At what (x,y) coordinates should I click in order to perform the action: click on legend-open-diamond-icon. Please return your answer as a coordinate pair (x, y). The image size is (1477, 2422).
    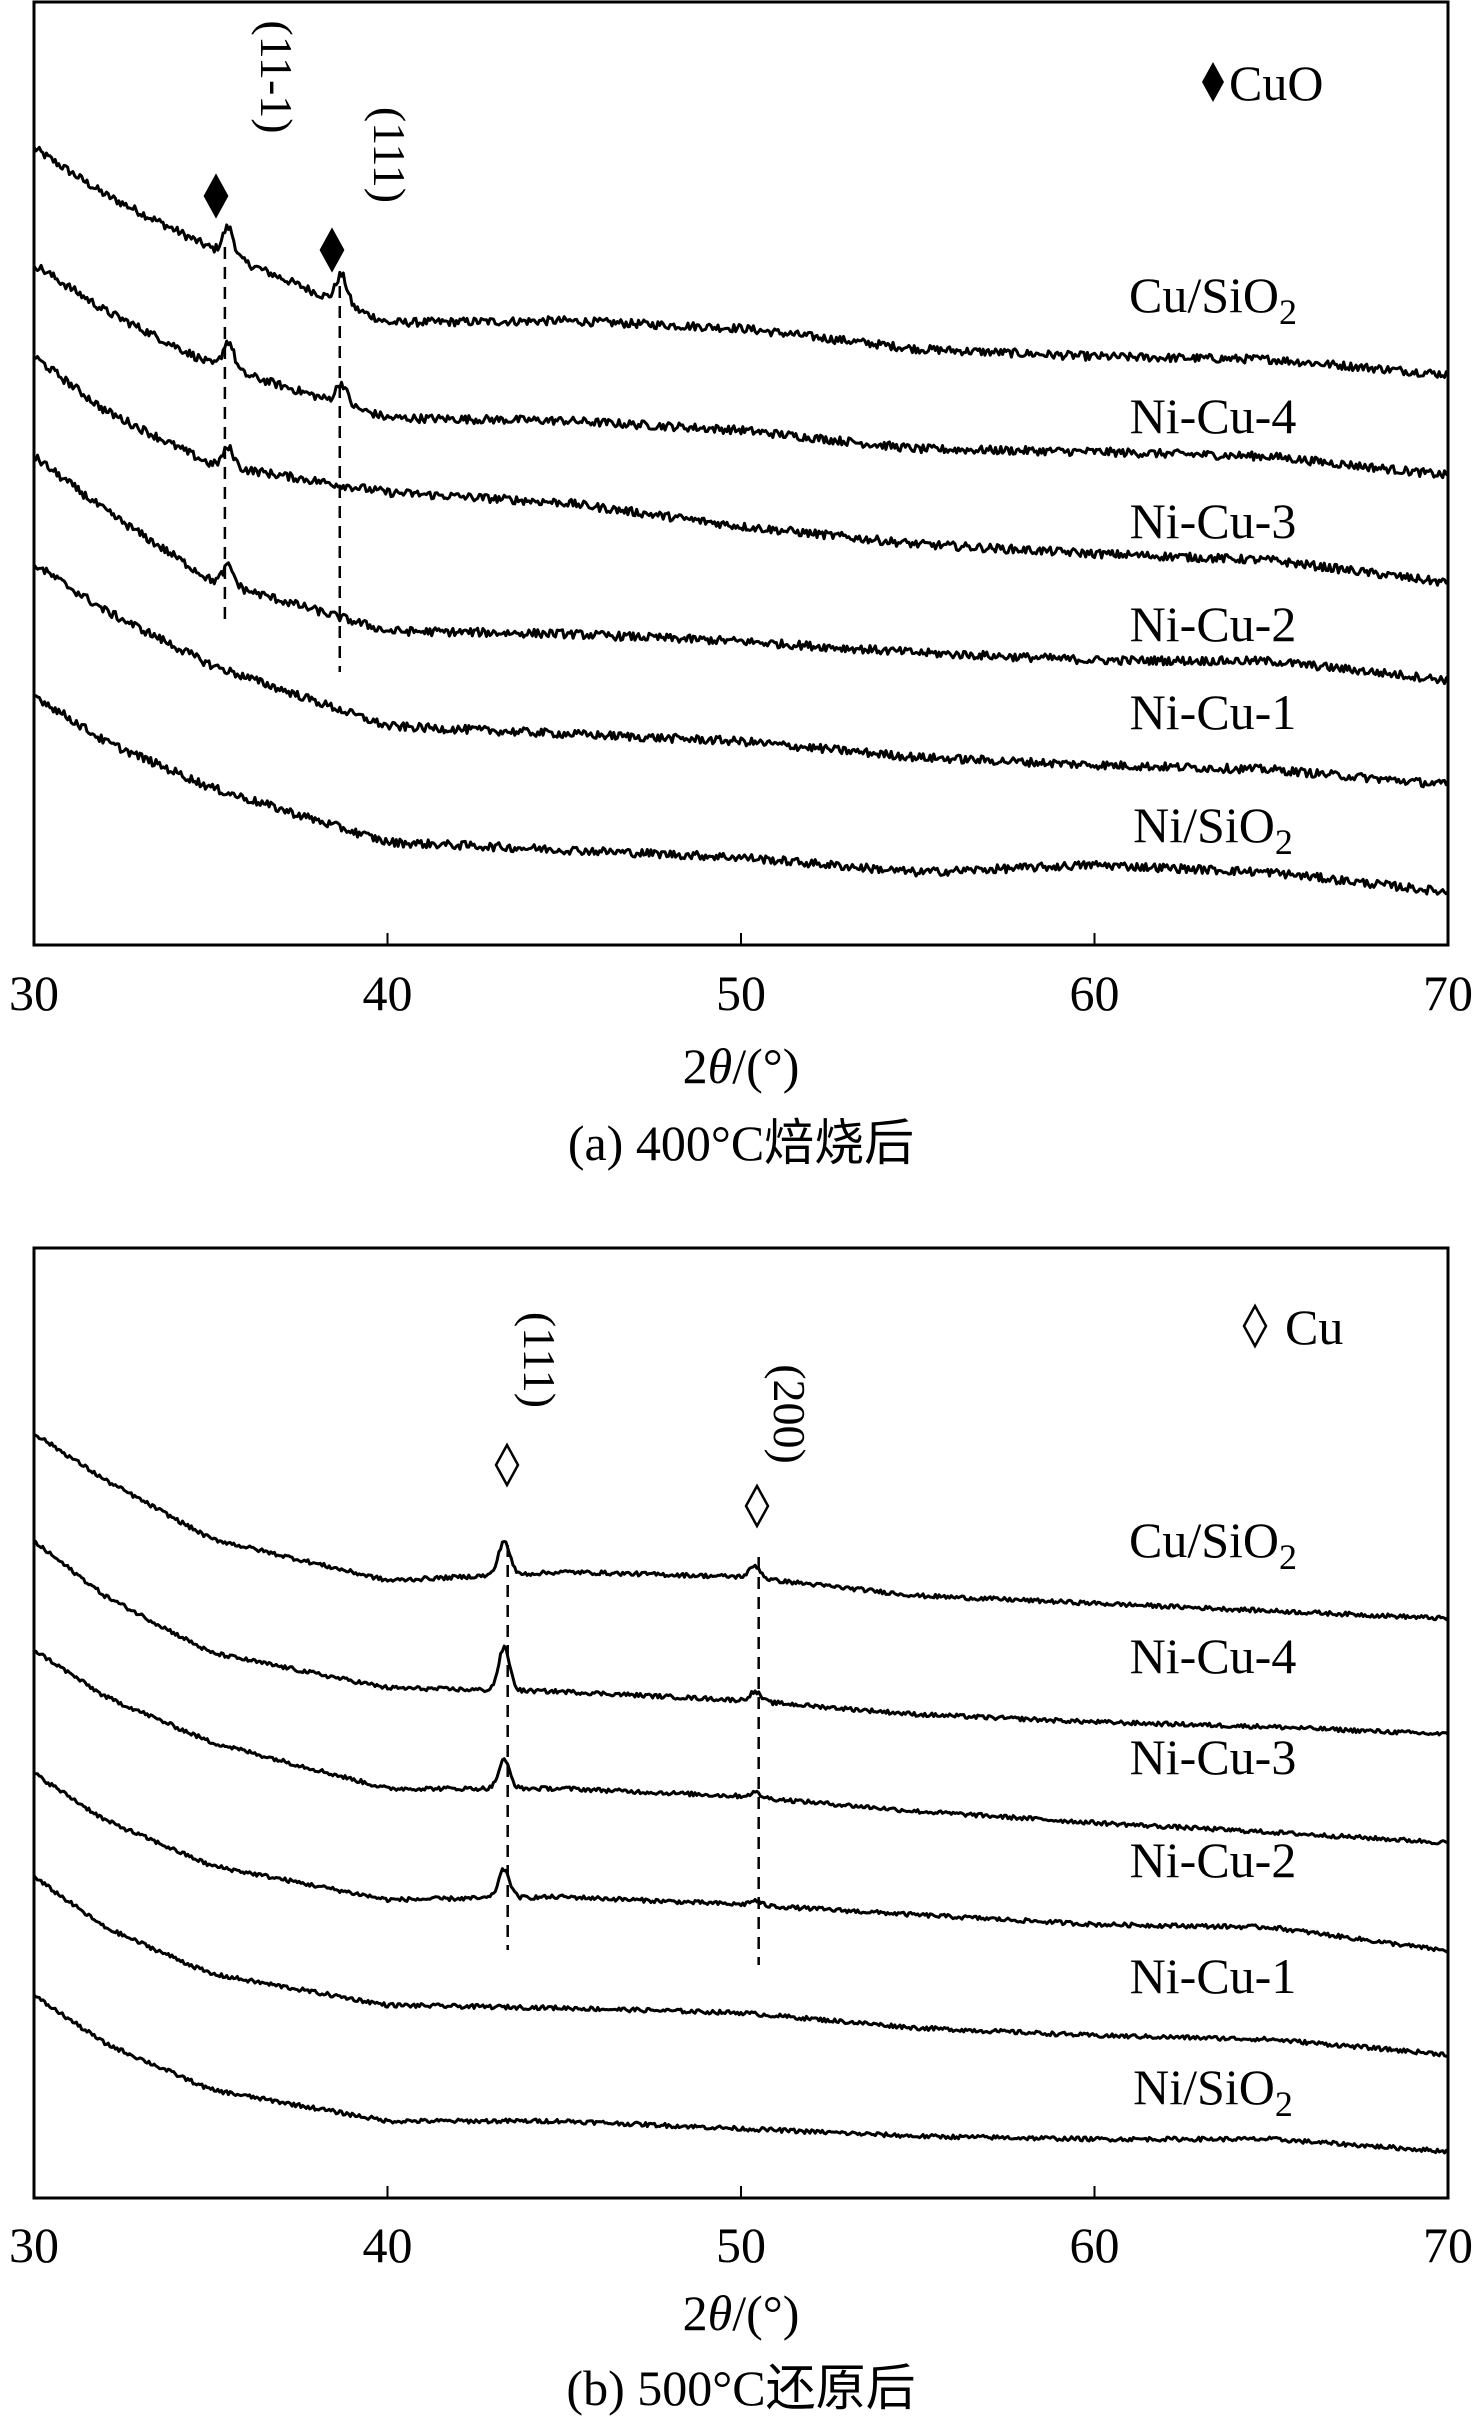
    Looking at the image, I should click on (1255, 1326).